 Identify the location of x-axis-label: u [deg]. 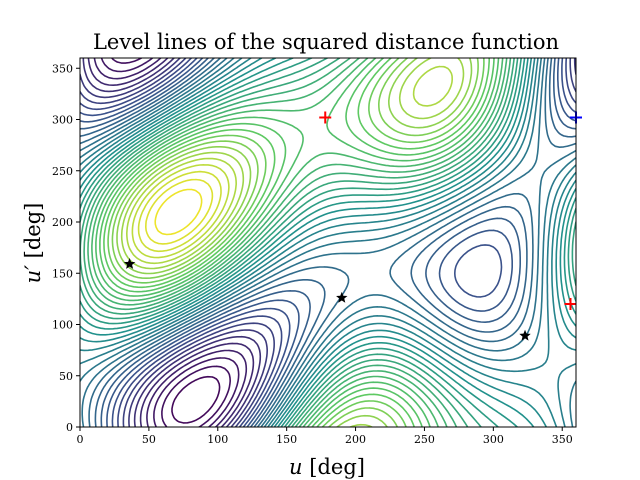
(327, 467).